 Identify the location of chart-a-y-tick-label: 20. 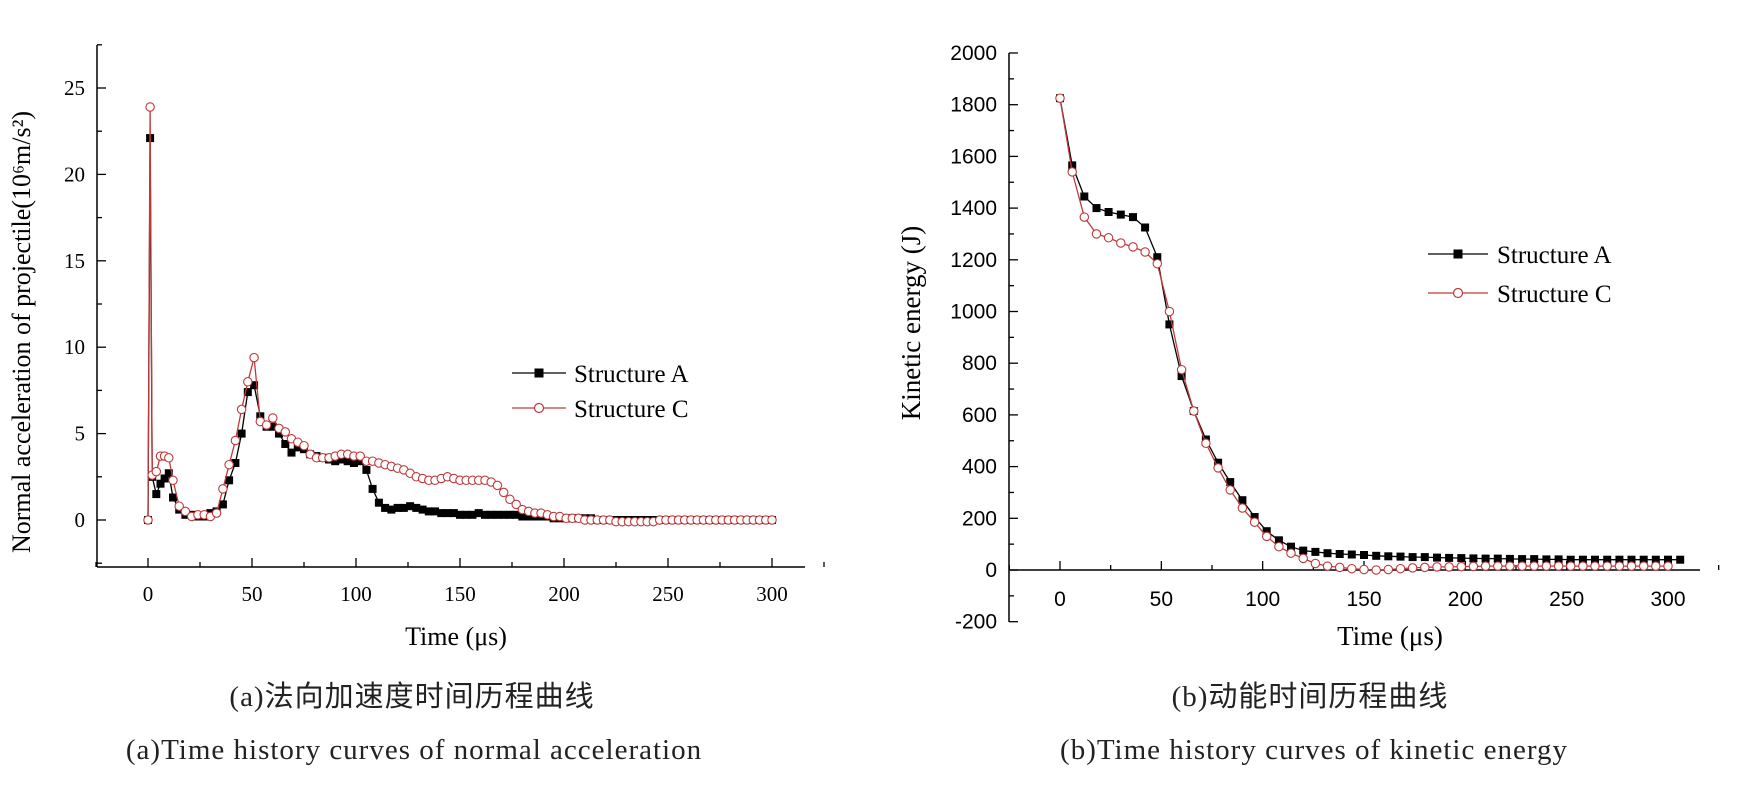
(74, 174).